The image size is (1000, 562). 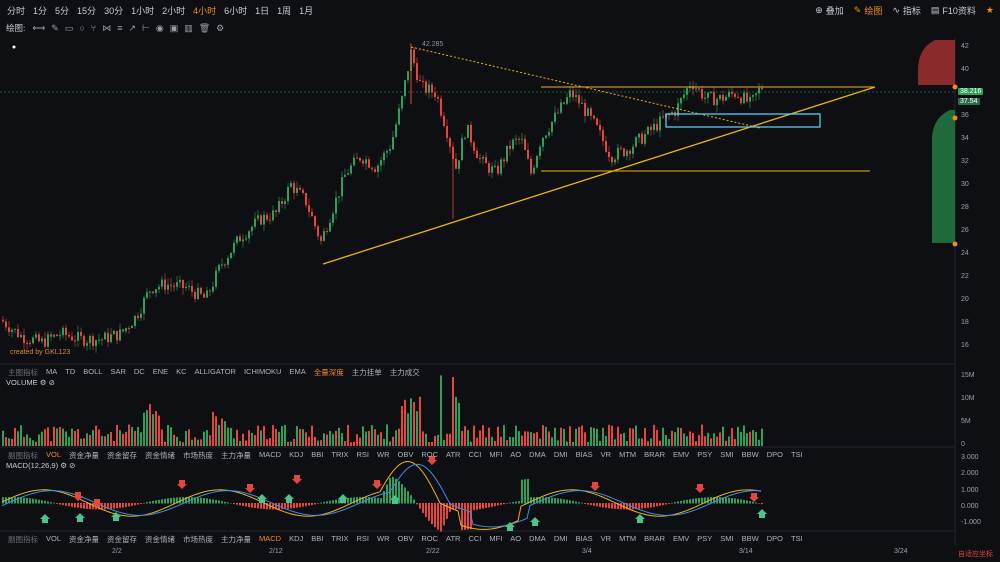 I want to click on circle-tool-icon: ○, so click(x=82, y=28).